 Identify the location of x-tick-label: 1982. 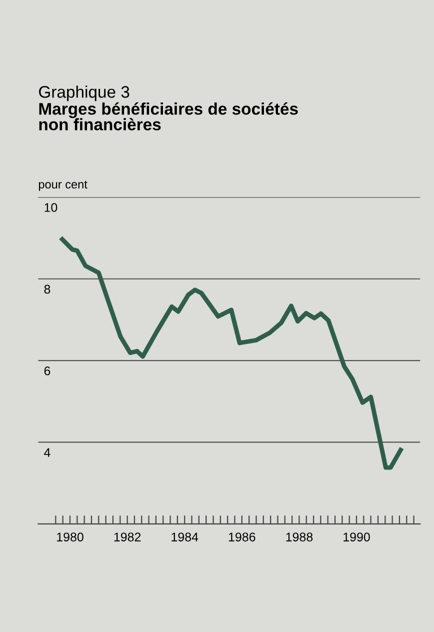
(127, 537).